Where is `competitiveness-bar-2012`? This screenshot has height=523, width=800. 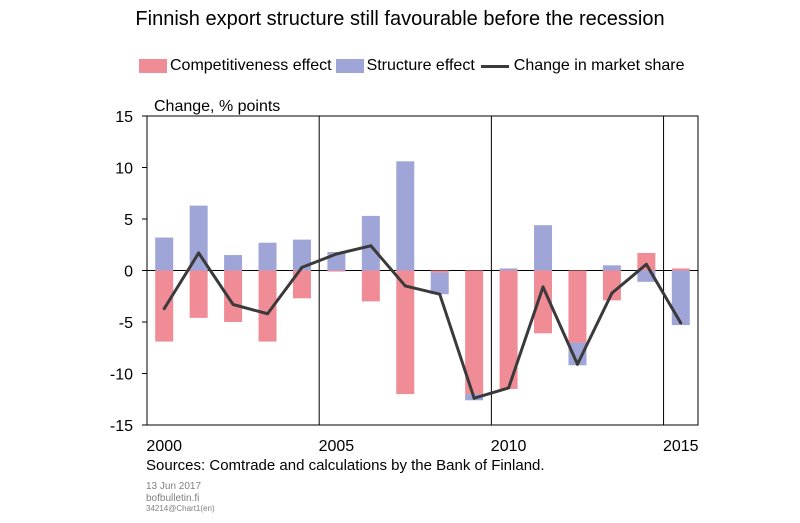 competitiveness-bar-2012 is located at coordinates (577, 306).